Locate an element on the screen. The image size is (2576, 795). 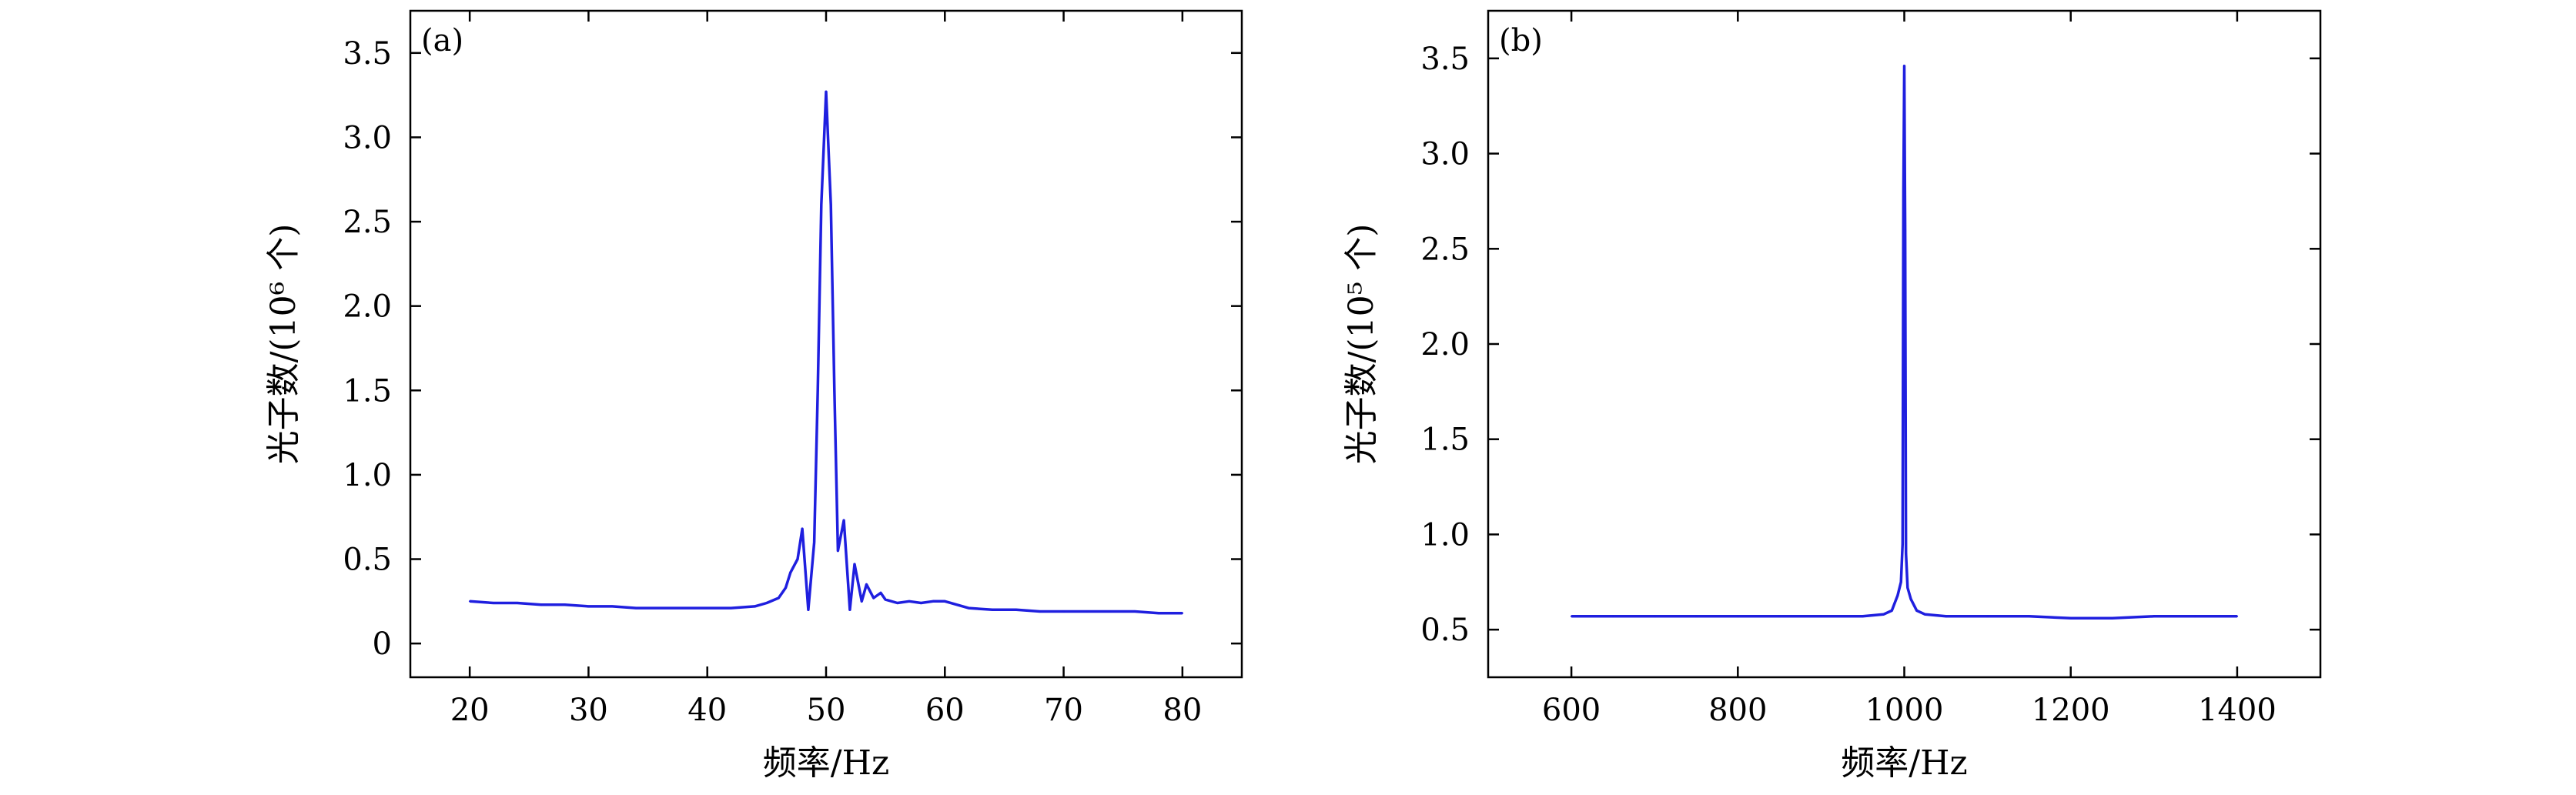
y-axis-title: 光子数/(10⁶ 个) is located at coordinates (284, 344).